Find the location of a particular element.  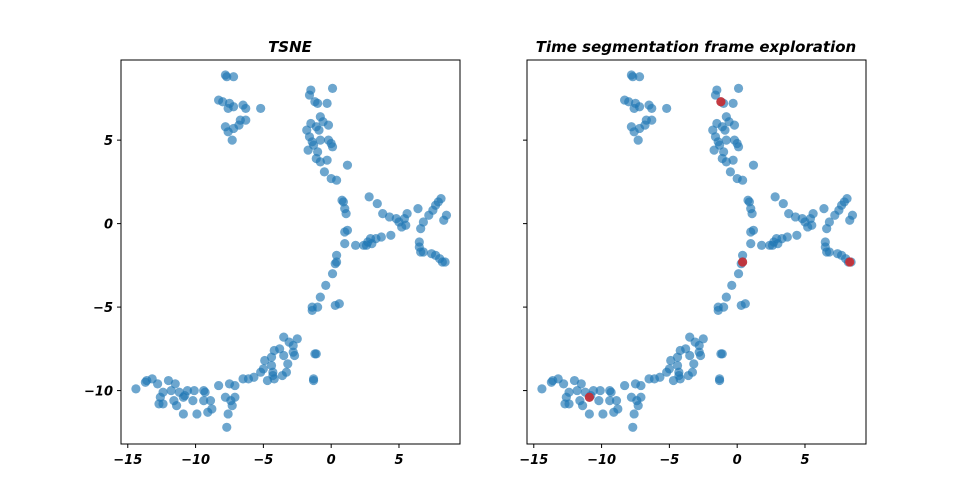

tsne-x-tick-label: −15 is located at coordinates (127, 460).